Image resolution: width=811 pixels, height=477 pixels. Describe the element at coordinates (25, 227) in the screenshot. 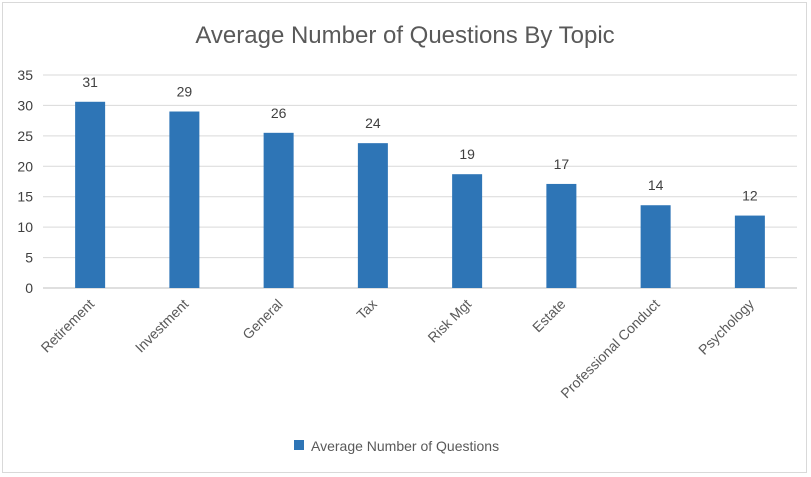

I see `y-tick-label: 10` at that location.